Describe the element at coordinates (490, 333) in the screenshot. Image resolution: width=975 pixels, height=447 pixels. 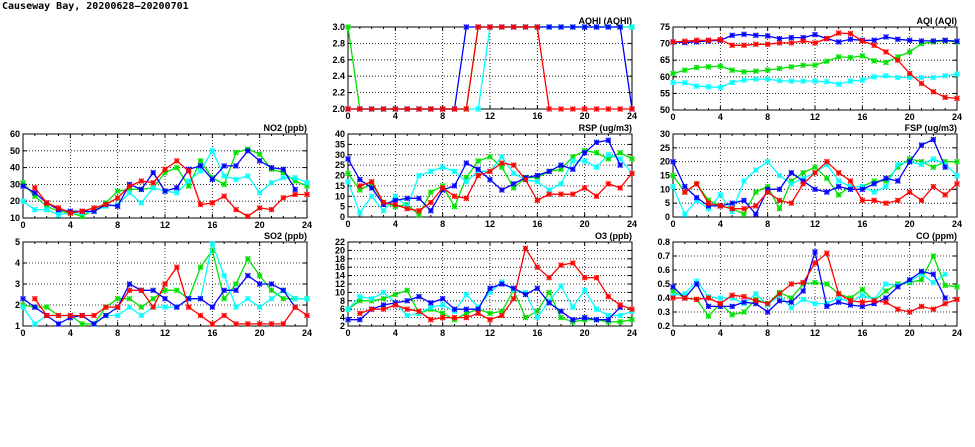
I see `x-tick-label: 12` at that location.